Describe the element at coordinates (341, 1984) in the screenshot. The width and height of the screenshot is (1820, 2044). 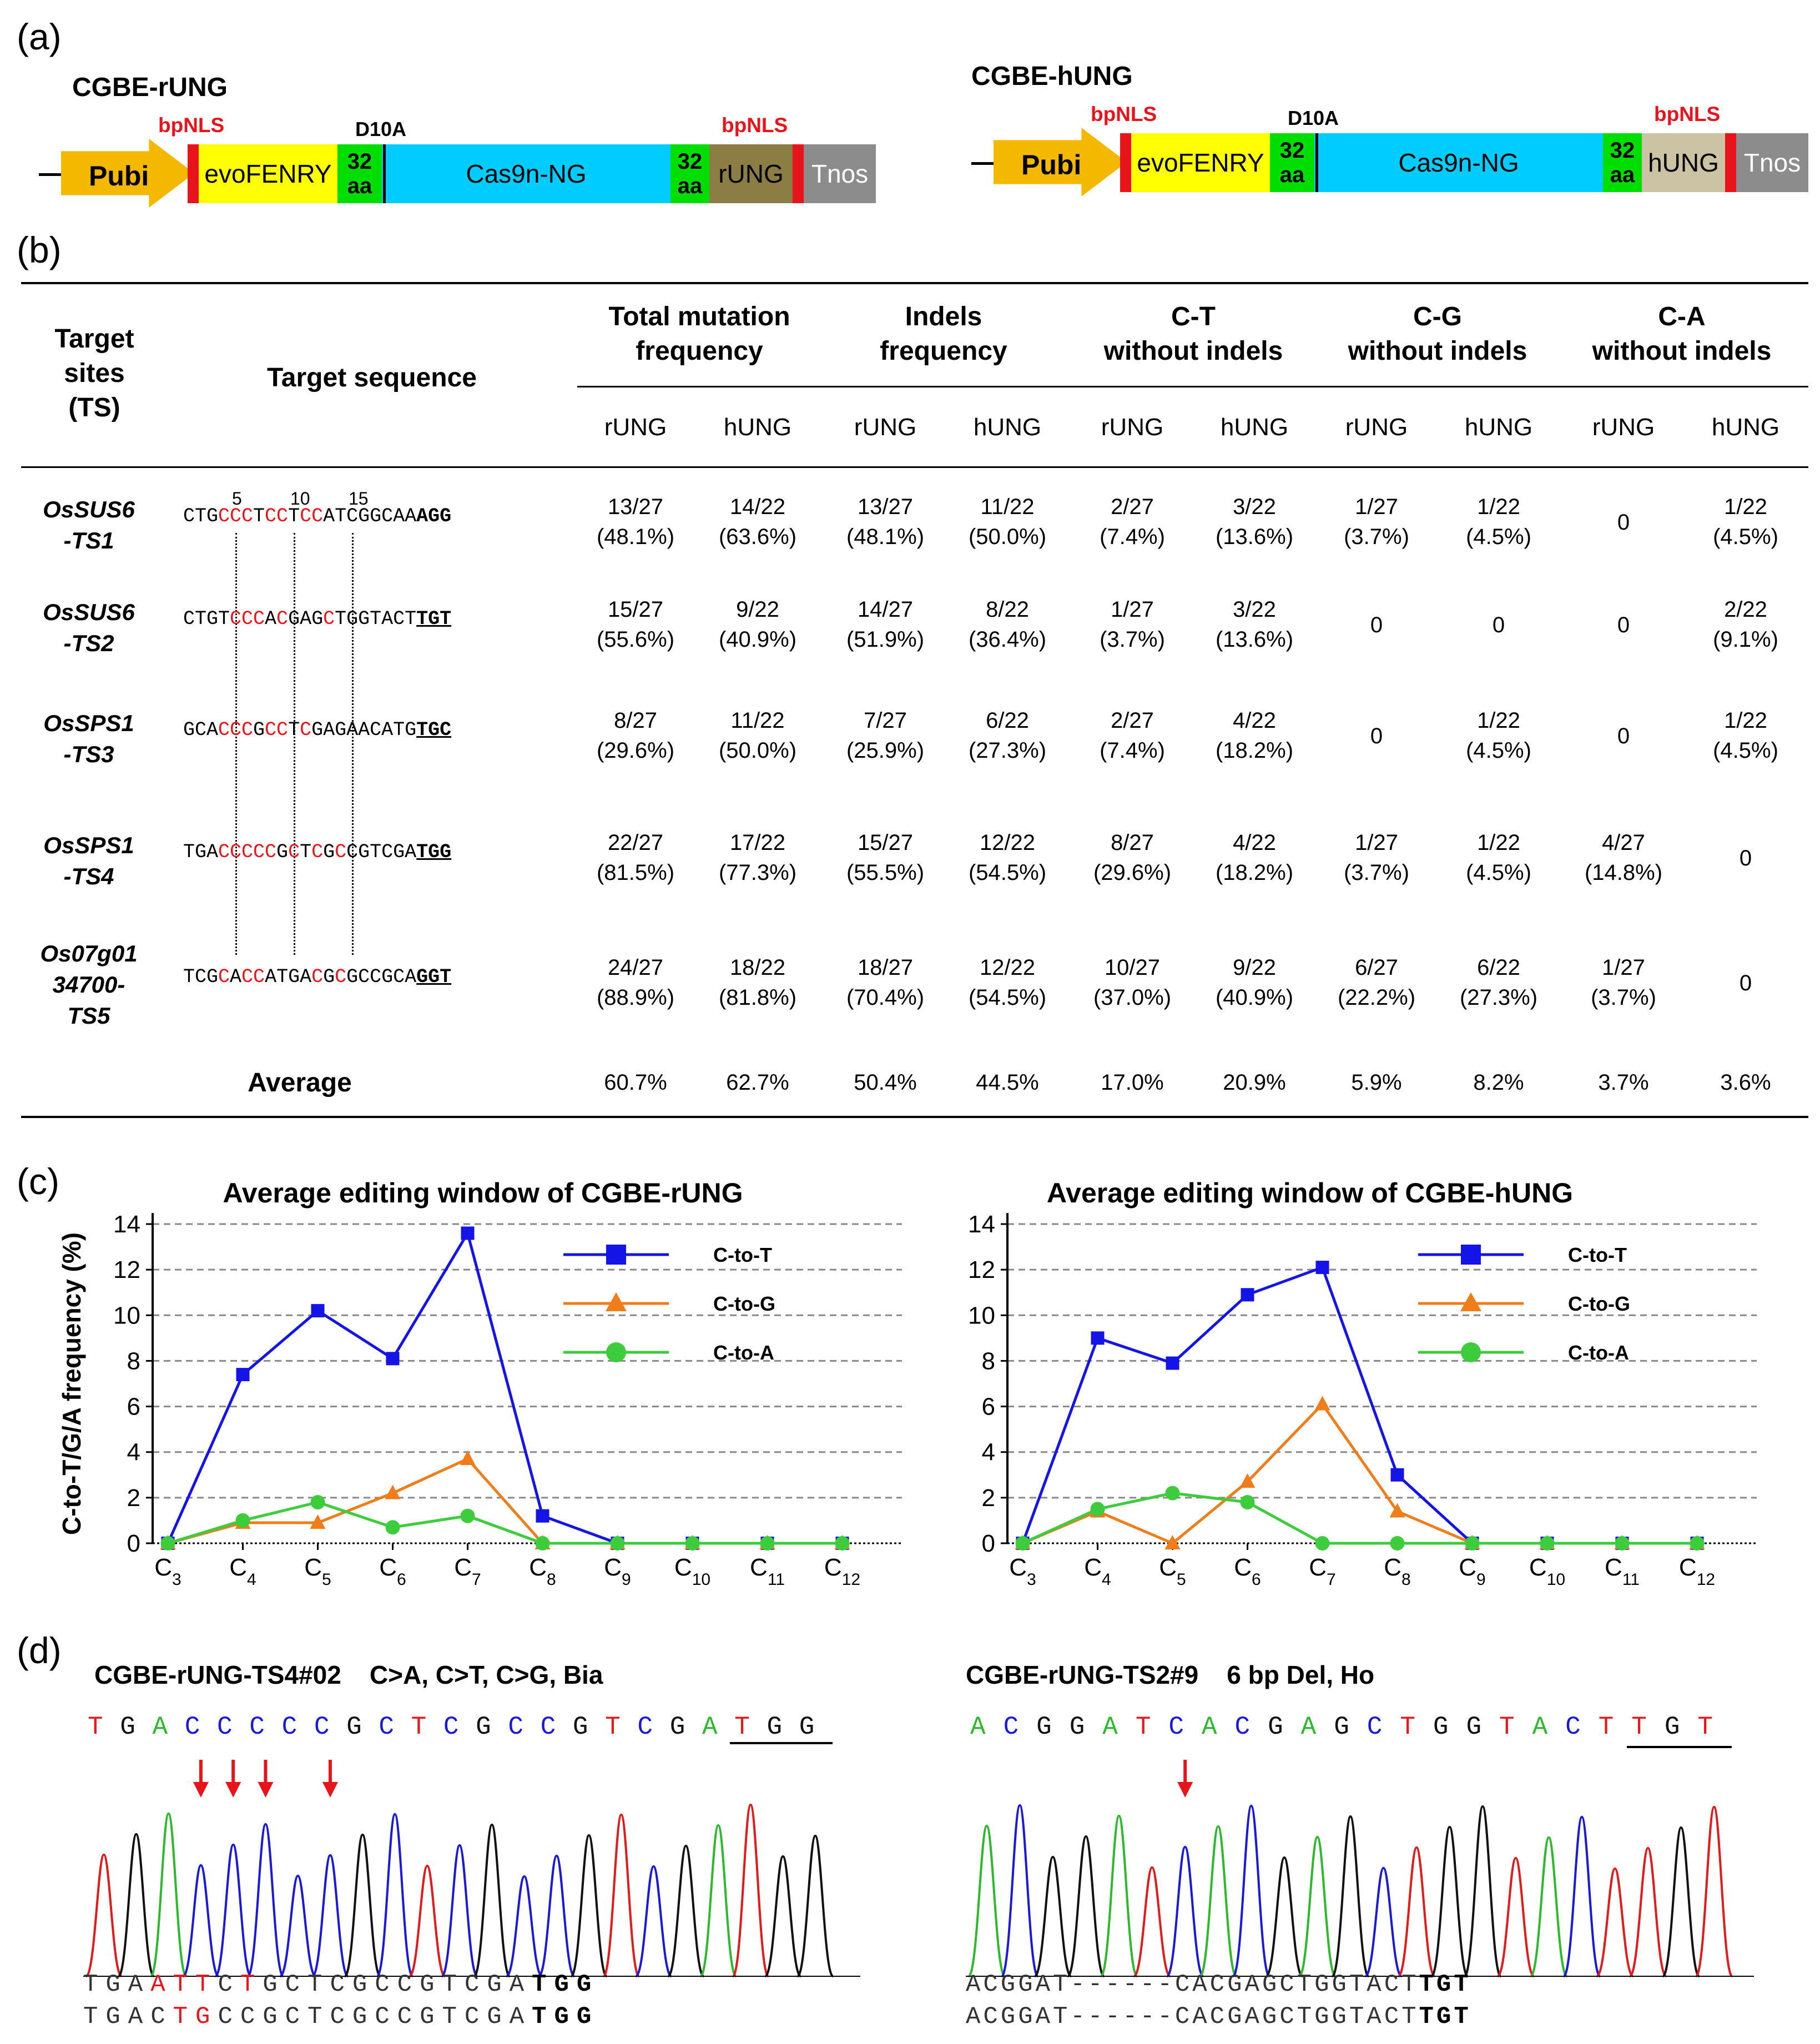
I see `allele-sequence: TGAATTCTGCTCGCCGTCGATGG` at that location.